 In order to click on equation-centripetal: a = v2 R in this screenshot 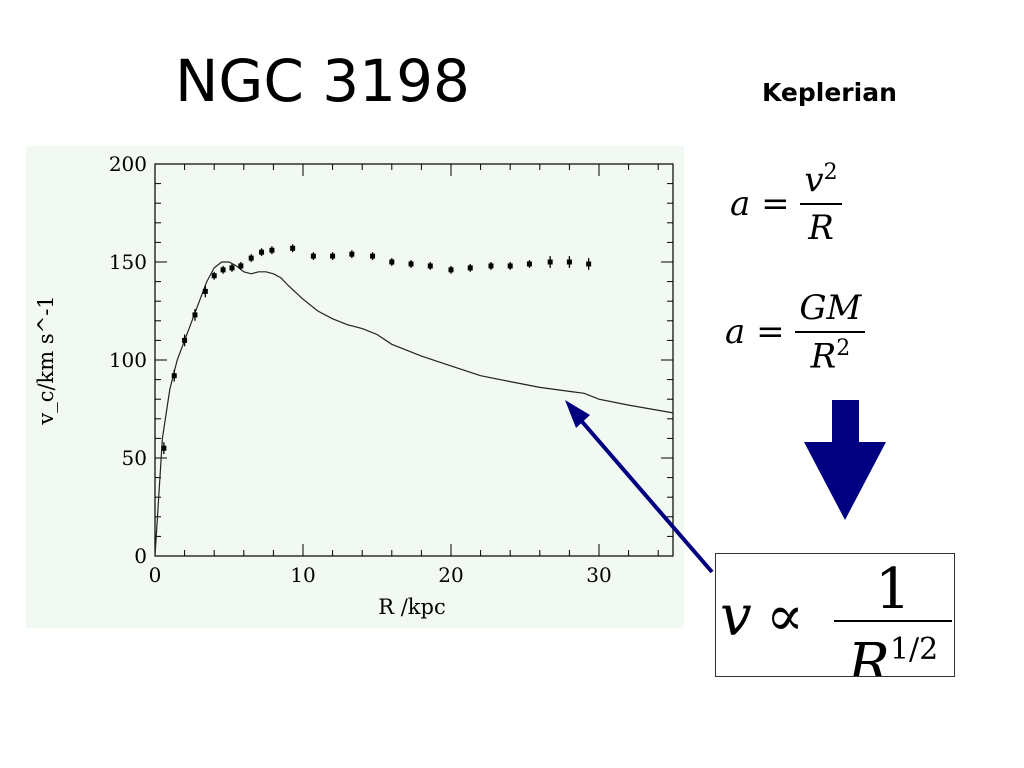, I will do `click(786, 204)`.